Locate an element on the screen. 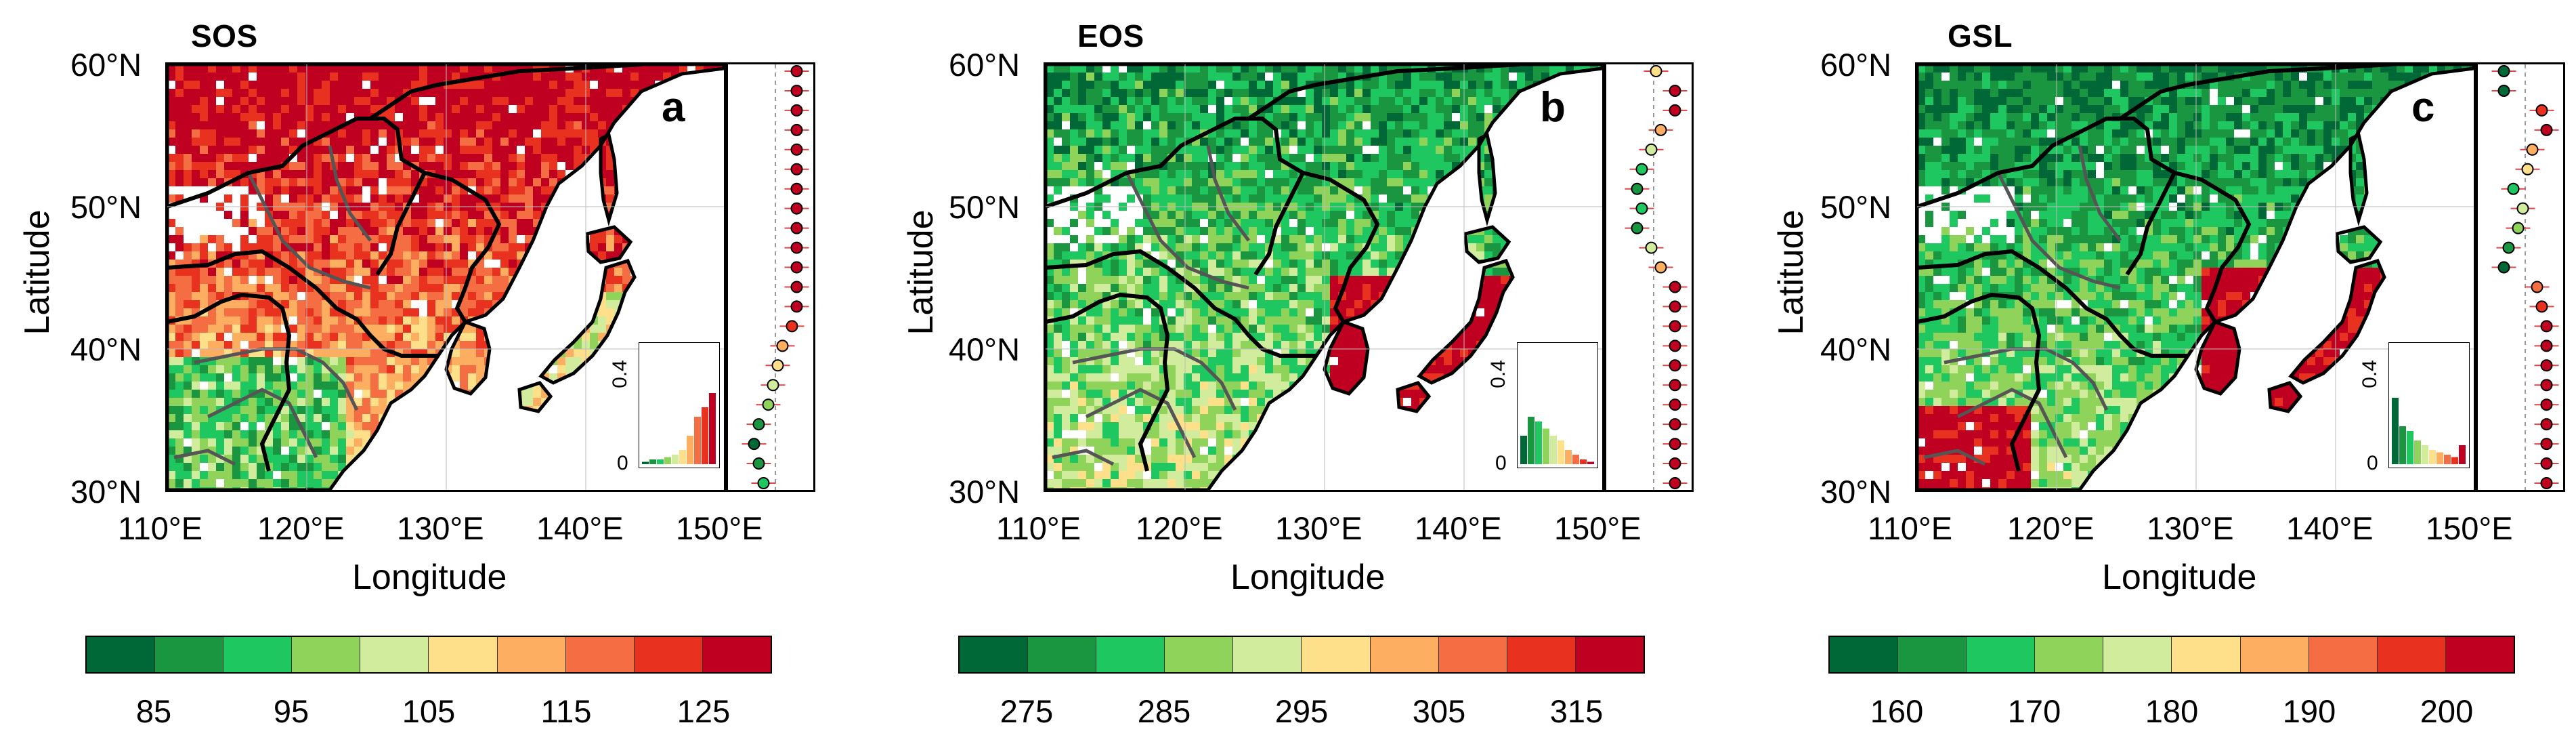 This screenshot has height=742, width=2576. colorbar-tick: 170 is located at coordinates (2034, 711).